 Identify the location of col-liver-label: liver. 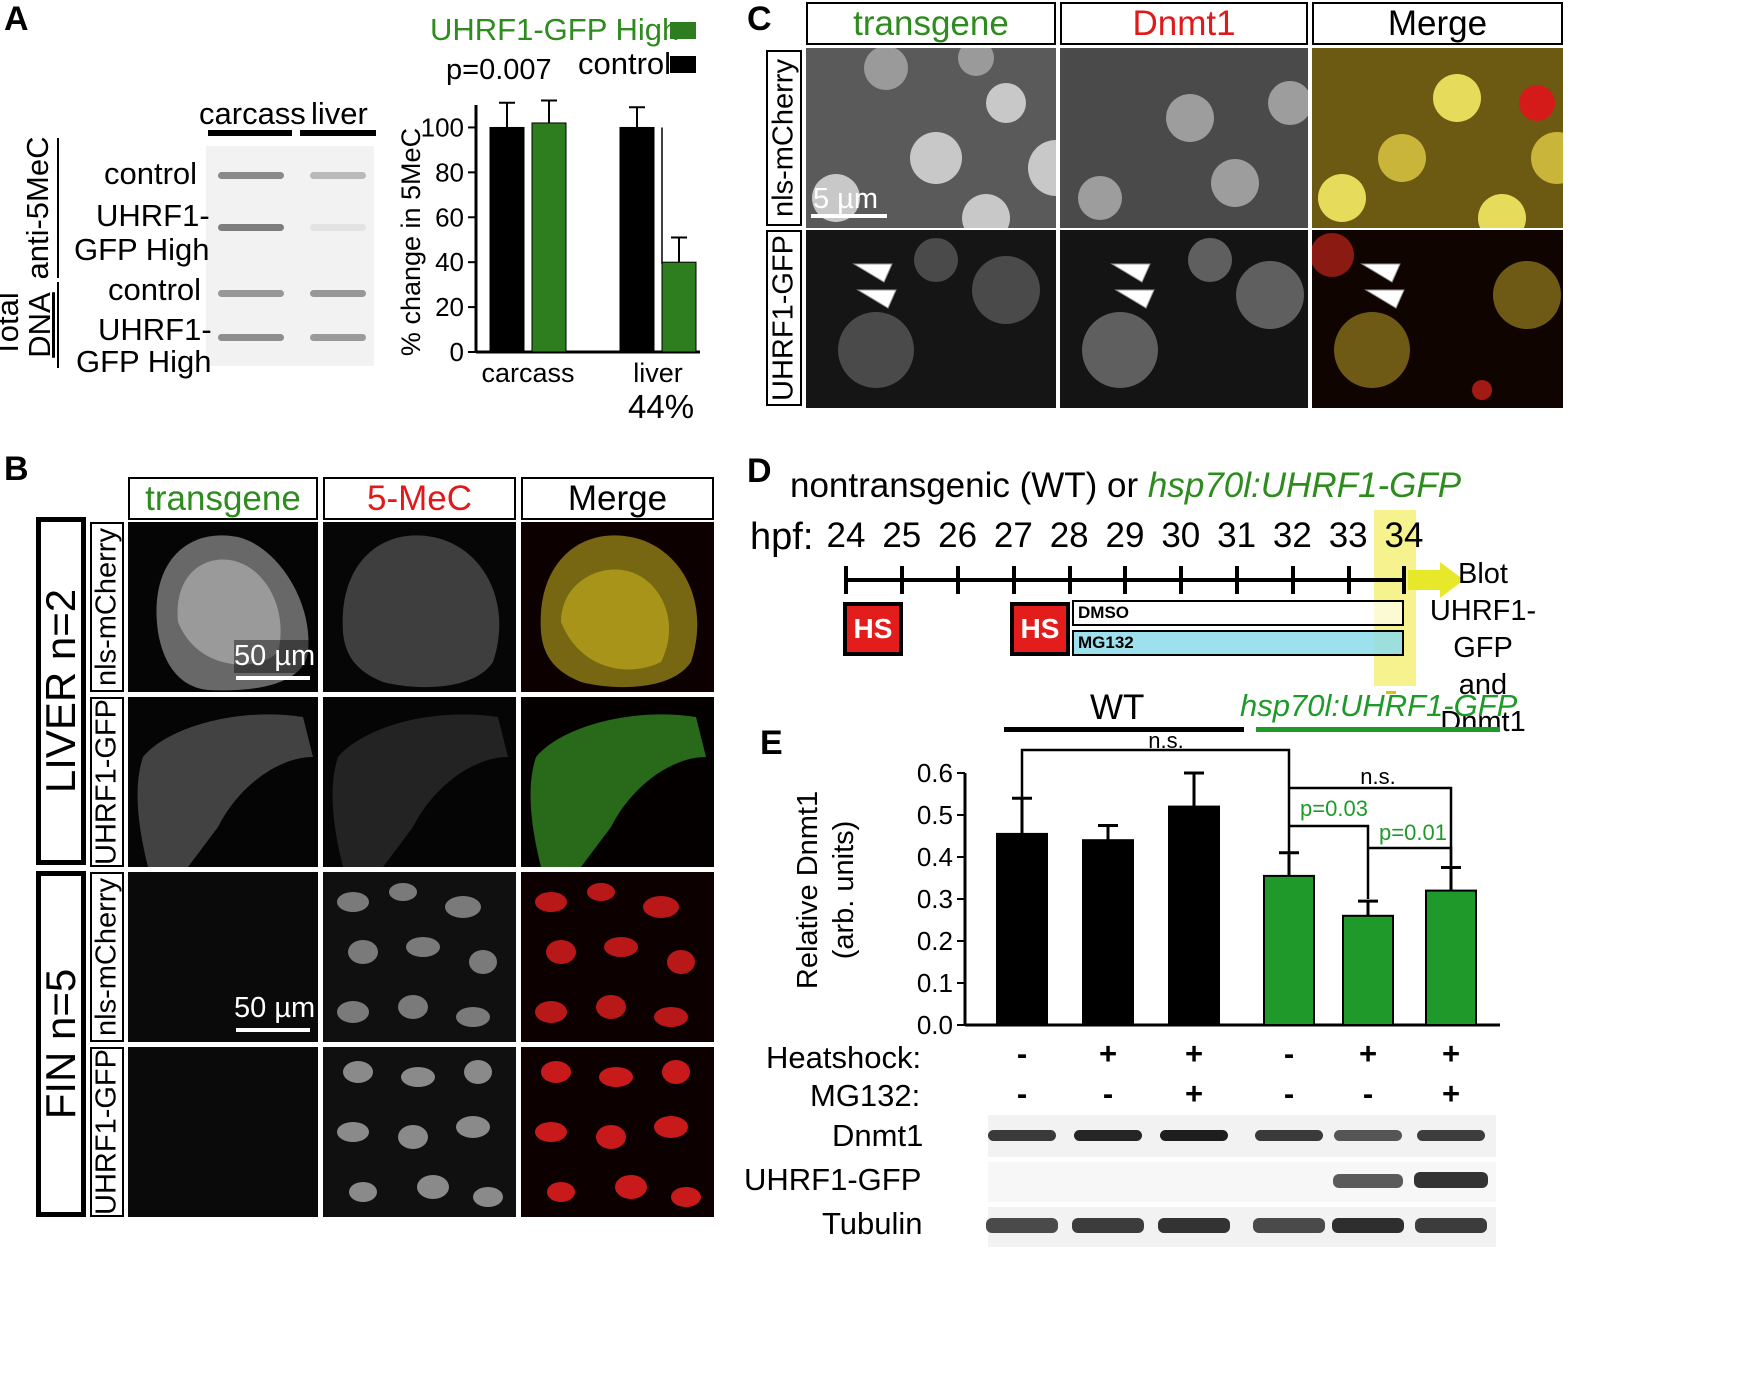
(339, 113).